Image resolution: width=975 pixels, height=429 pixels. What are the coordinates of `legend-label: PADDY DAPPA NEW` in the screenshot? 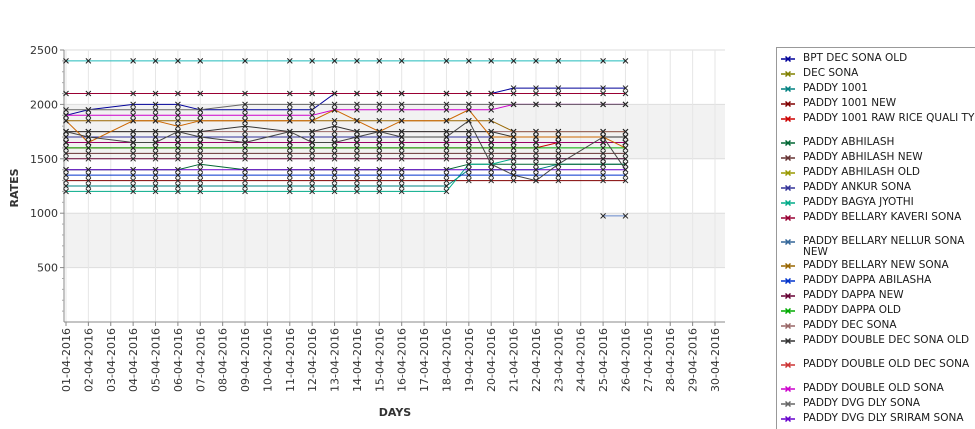 It's located at (853, 295).